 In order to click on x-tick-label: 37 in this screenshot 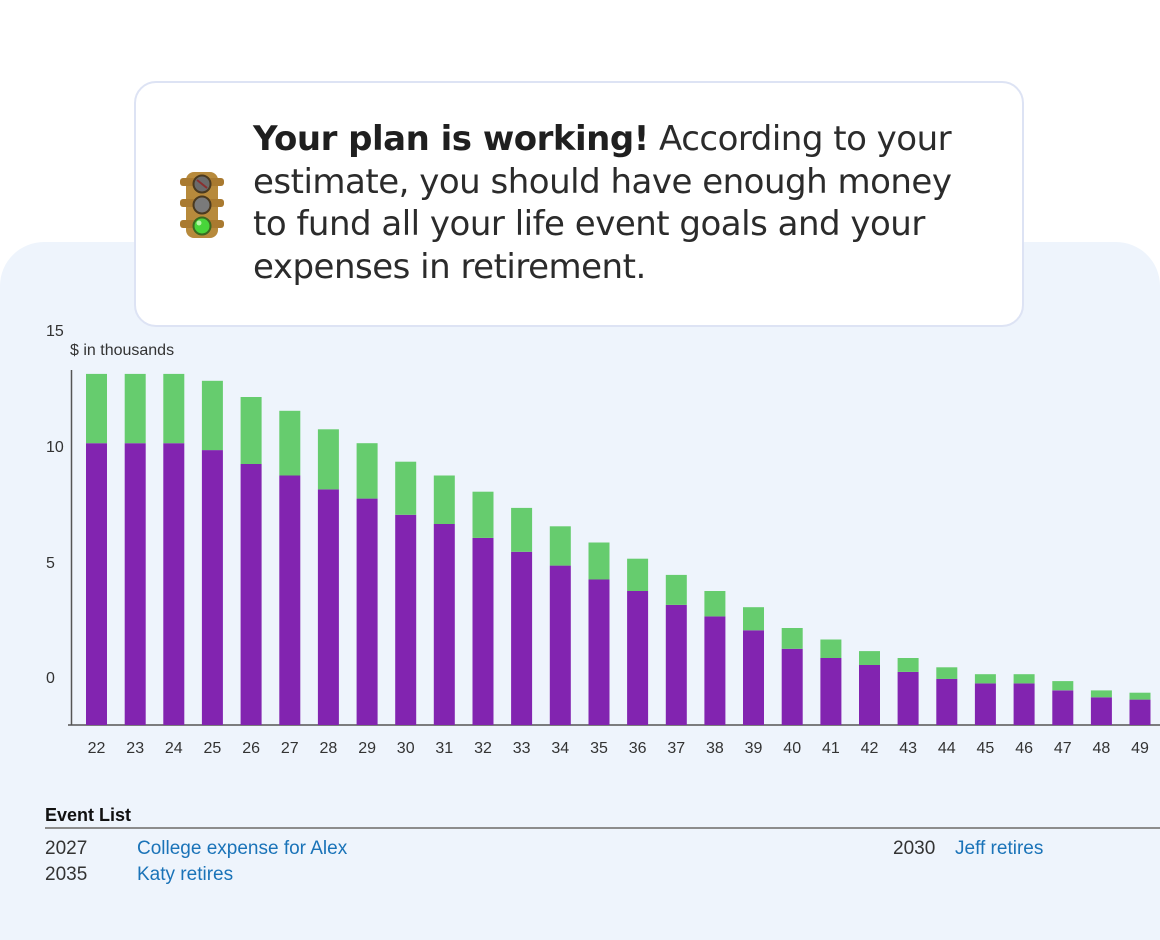, I will do `click(676, 748)`.